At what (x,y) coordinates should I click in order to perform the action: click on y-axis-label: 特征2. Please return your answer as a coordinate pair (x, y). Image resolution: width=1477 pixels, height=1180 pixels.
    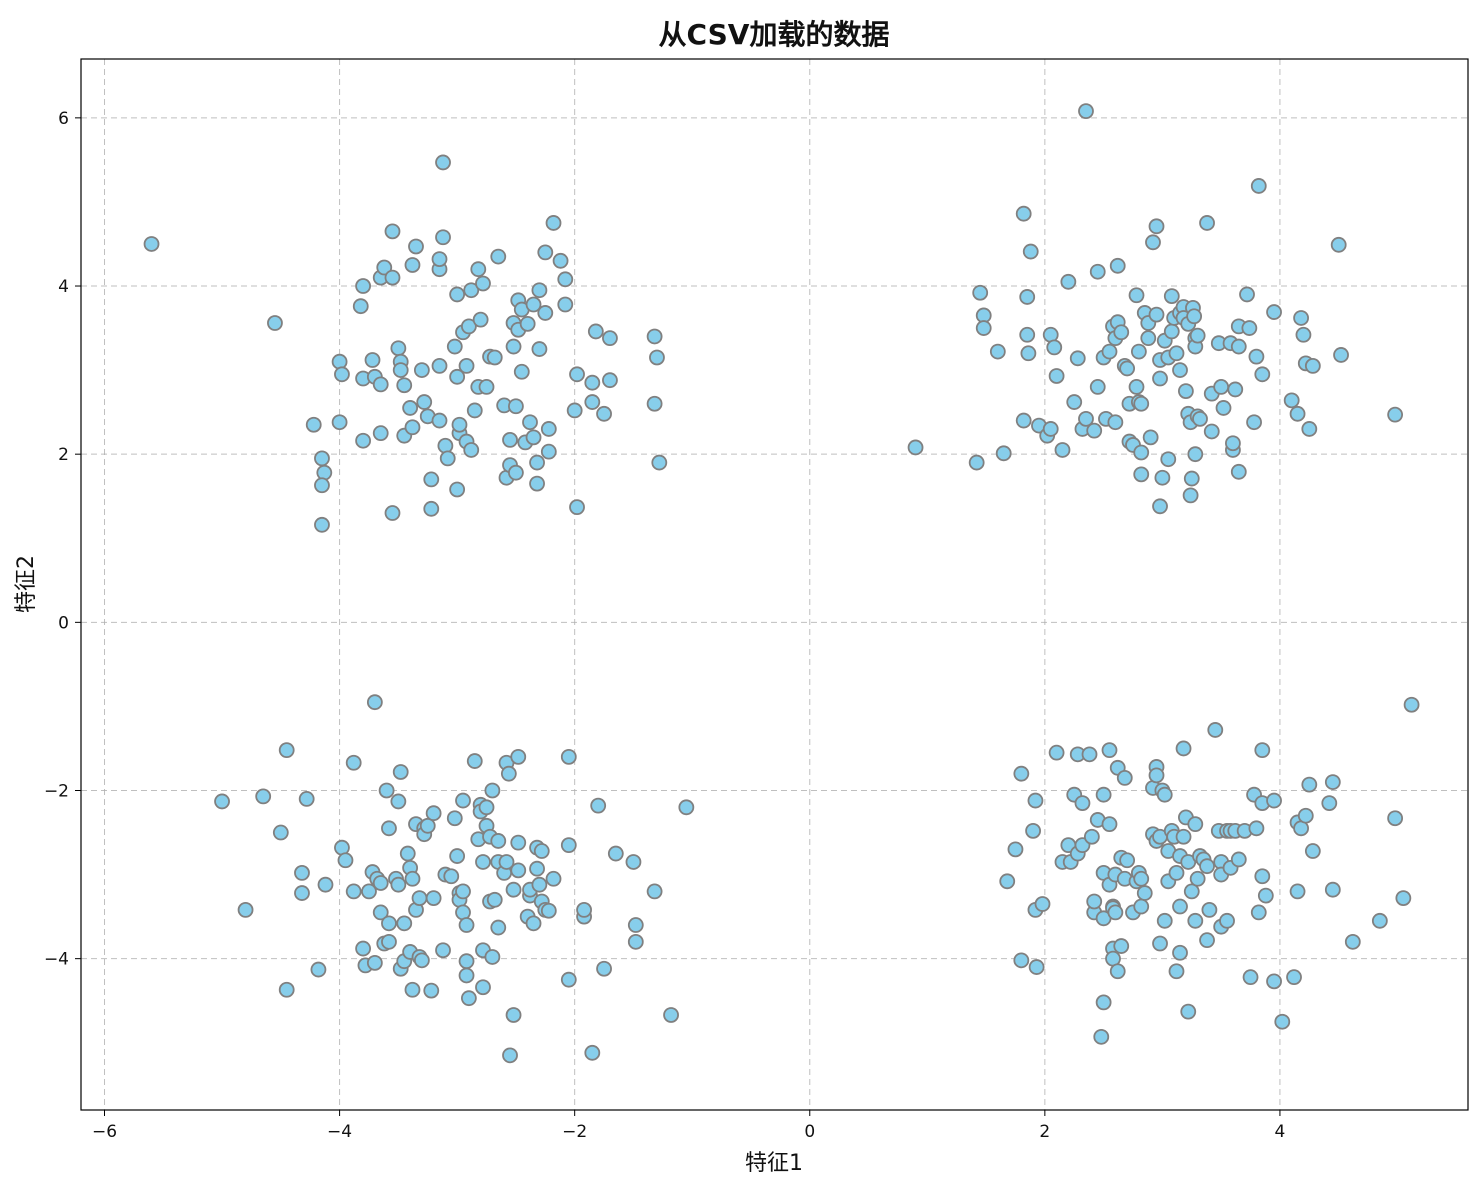
    Looking at the image, I should click on (26, 584).